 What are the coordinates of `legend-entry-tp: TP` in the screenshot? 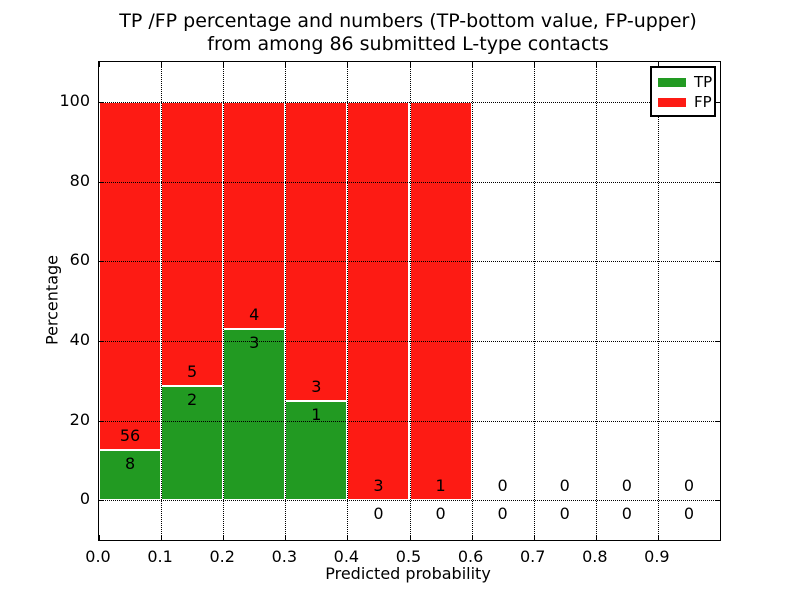 It's located at (685, 82).